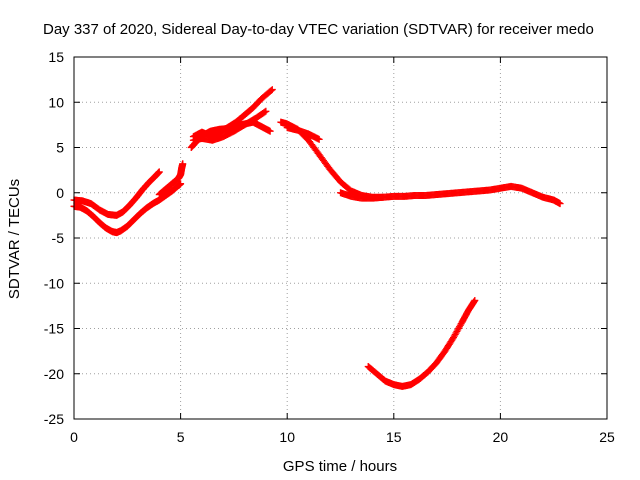  What do you see at coordinates (56, 57) in the screenshot?
I see `y-tick-label: 15` at bounding box center [56, 57].